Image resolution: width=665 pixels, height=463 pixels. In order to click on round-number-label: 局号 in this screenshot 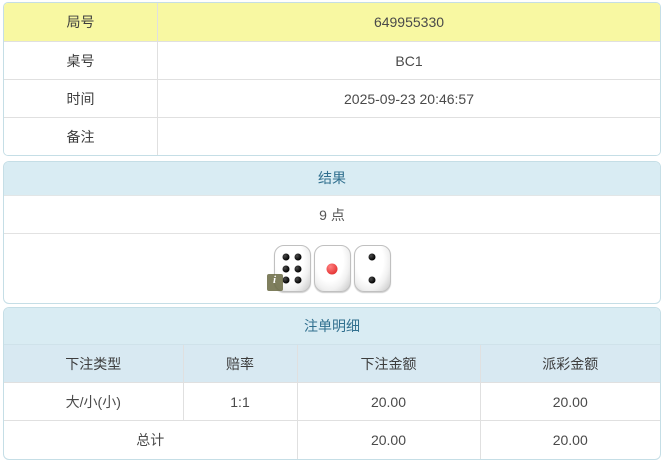, I will do `click(81, 22)`.